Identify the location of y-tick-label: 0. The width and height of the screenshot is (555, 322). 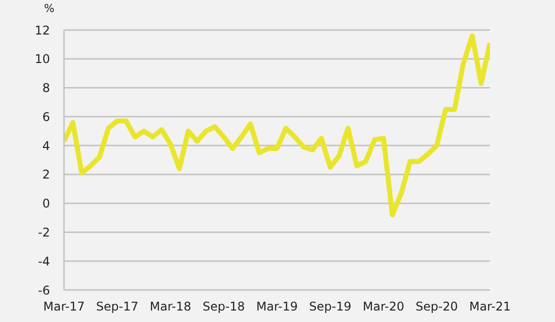
(46, 203).